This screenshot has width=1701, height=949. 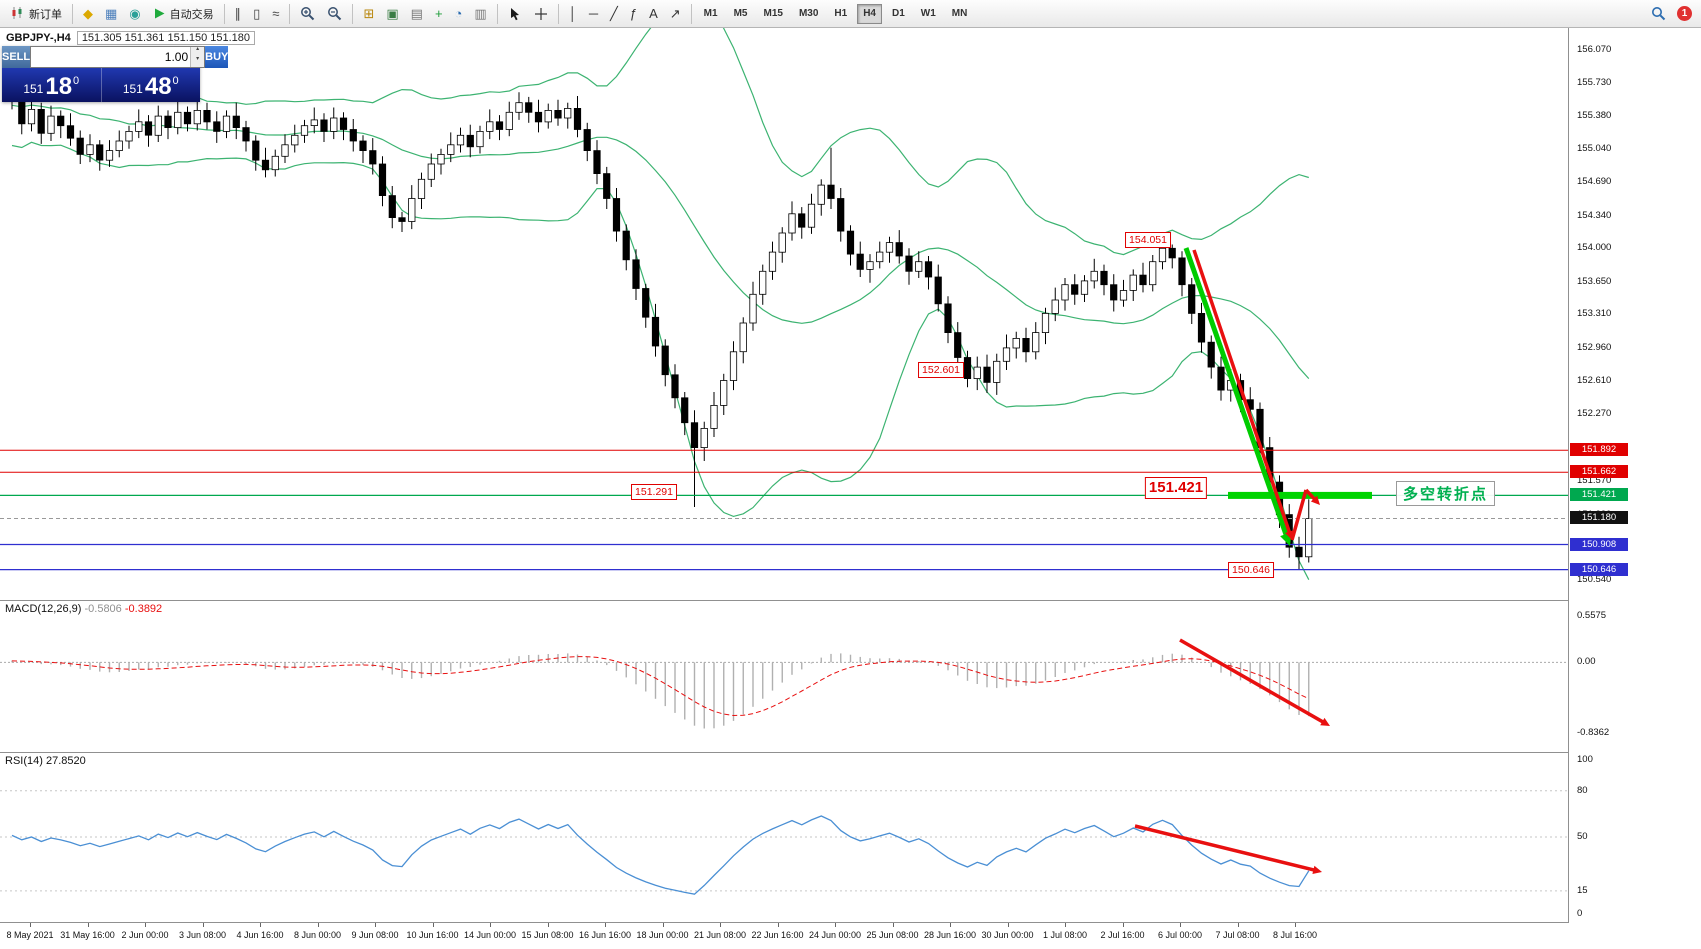 What do you see at coordinates (1684, 13) in the screenshot?
I see `notification-badge: 1` at bounding box center [1684, 13].